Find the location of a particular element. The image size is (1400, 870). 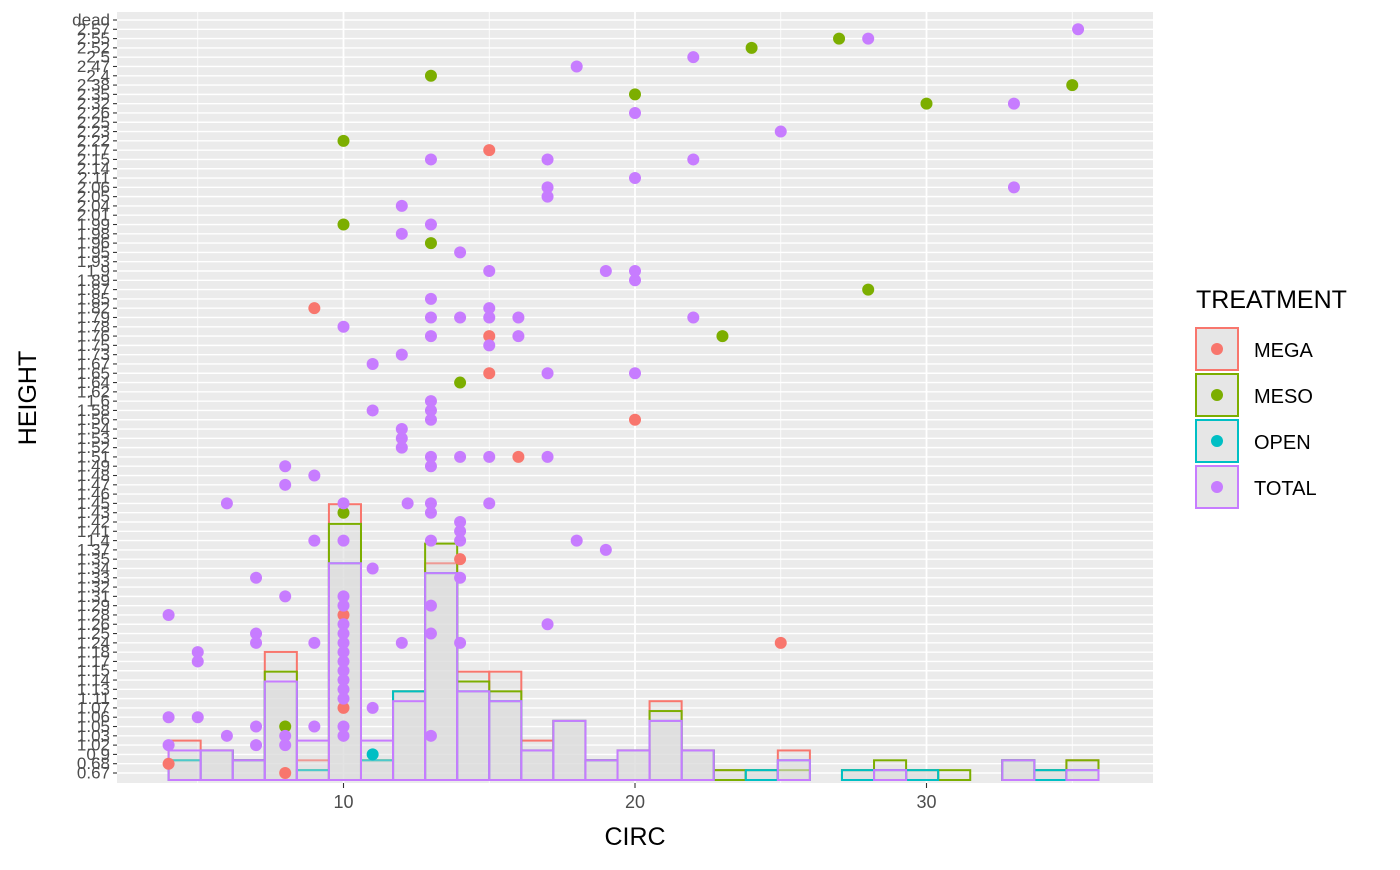

y-tick-label: 1.35 is located at coordinates (93, 559).